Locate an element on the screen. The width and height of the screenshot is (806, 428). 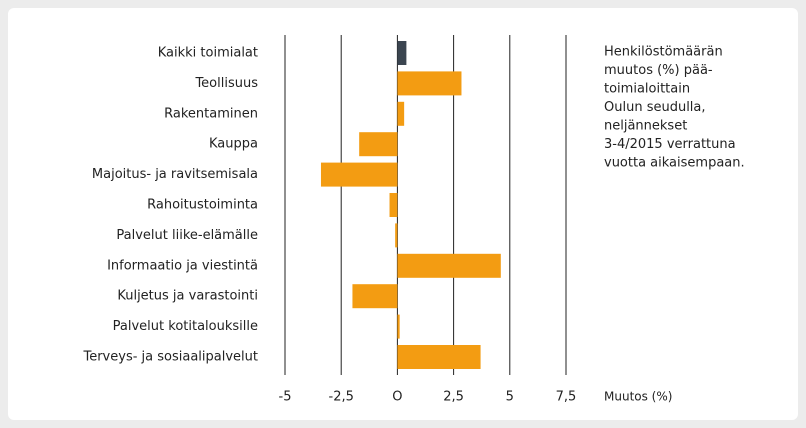
x-axis-label: Muutos (%) is located at coordinates (638, 397).